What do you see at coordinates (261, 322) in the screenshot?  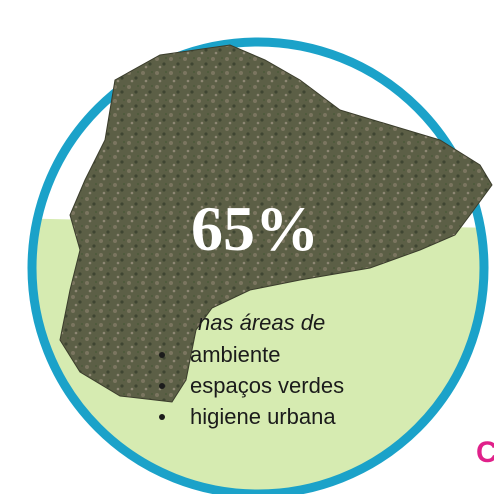 I see `intro: nas áreas de` at bounding box center [261, 322].